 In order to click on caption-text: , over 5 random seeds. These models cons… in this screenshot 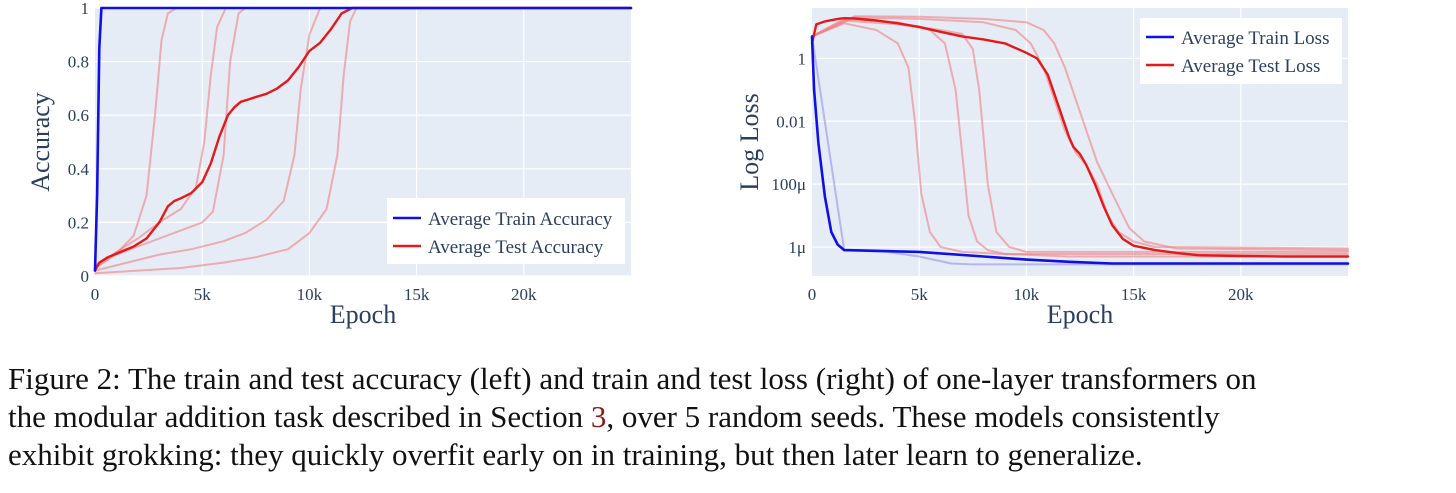, I will do `click(913, 416)`.